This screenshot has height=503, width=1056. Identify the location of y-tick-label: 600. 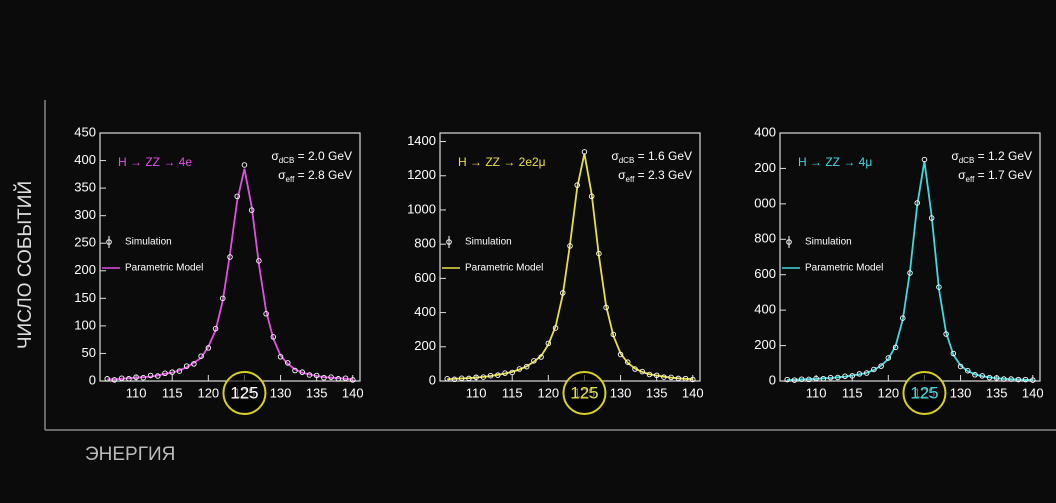
(425, 277).